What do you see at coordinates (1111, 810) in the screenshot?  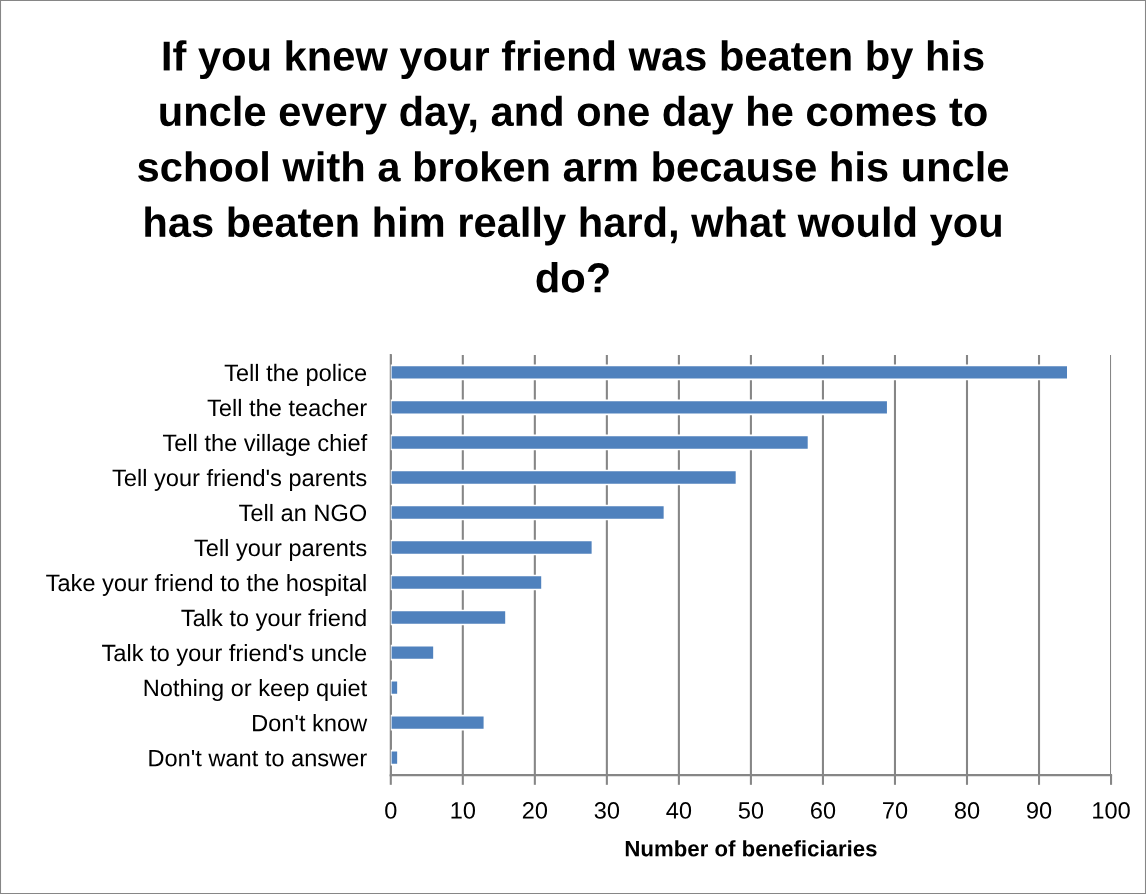 I see `x-tick-label: 100` at bounding box center [1111, 810].